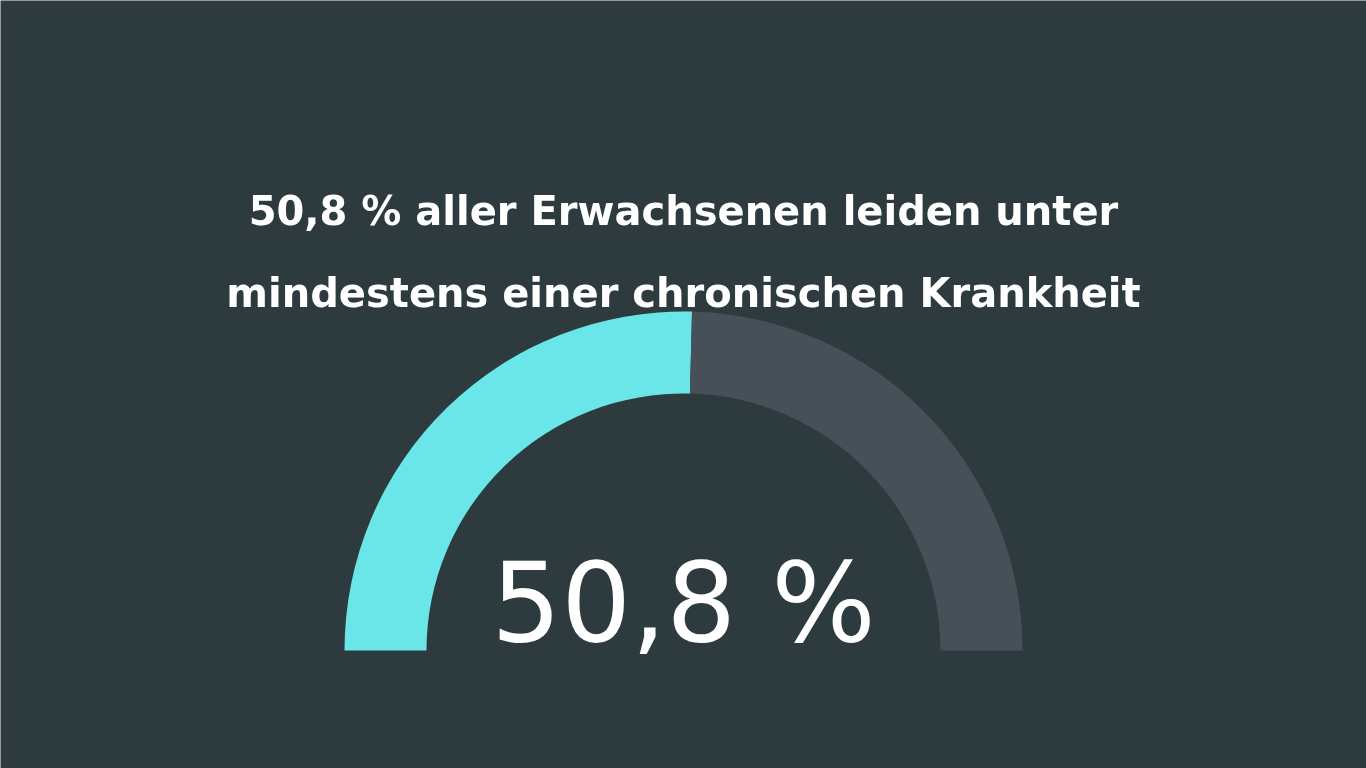 The height and width of the screenshot is (768, 1366). What do you see at coordinates (683, 251) in the screenshot?
I see `chart-title: 50,8 % aller Erwachsenen leiden unter mindestens einer chronischen Krankheit` at bounding box center [683, 251].